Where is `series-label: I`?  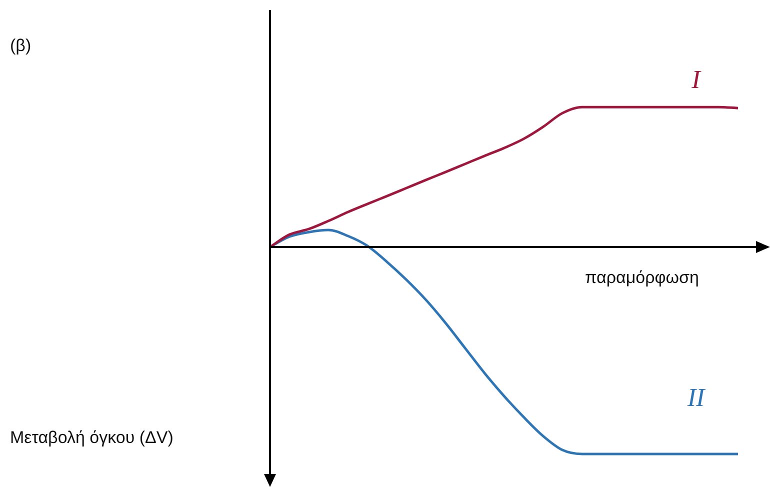
series-label: I is located at coordinates (696, 79).